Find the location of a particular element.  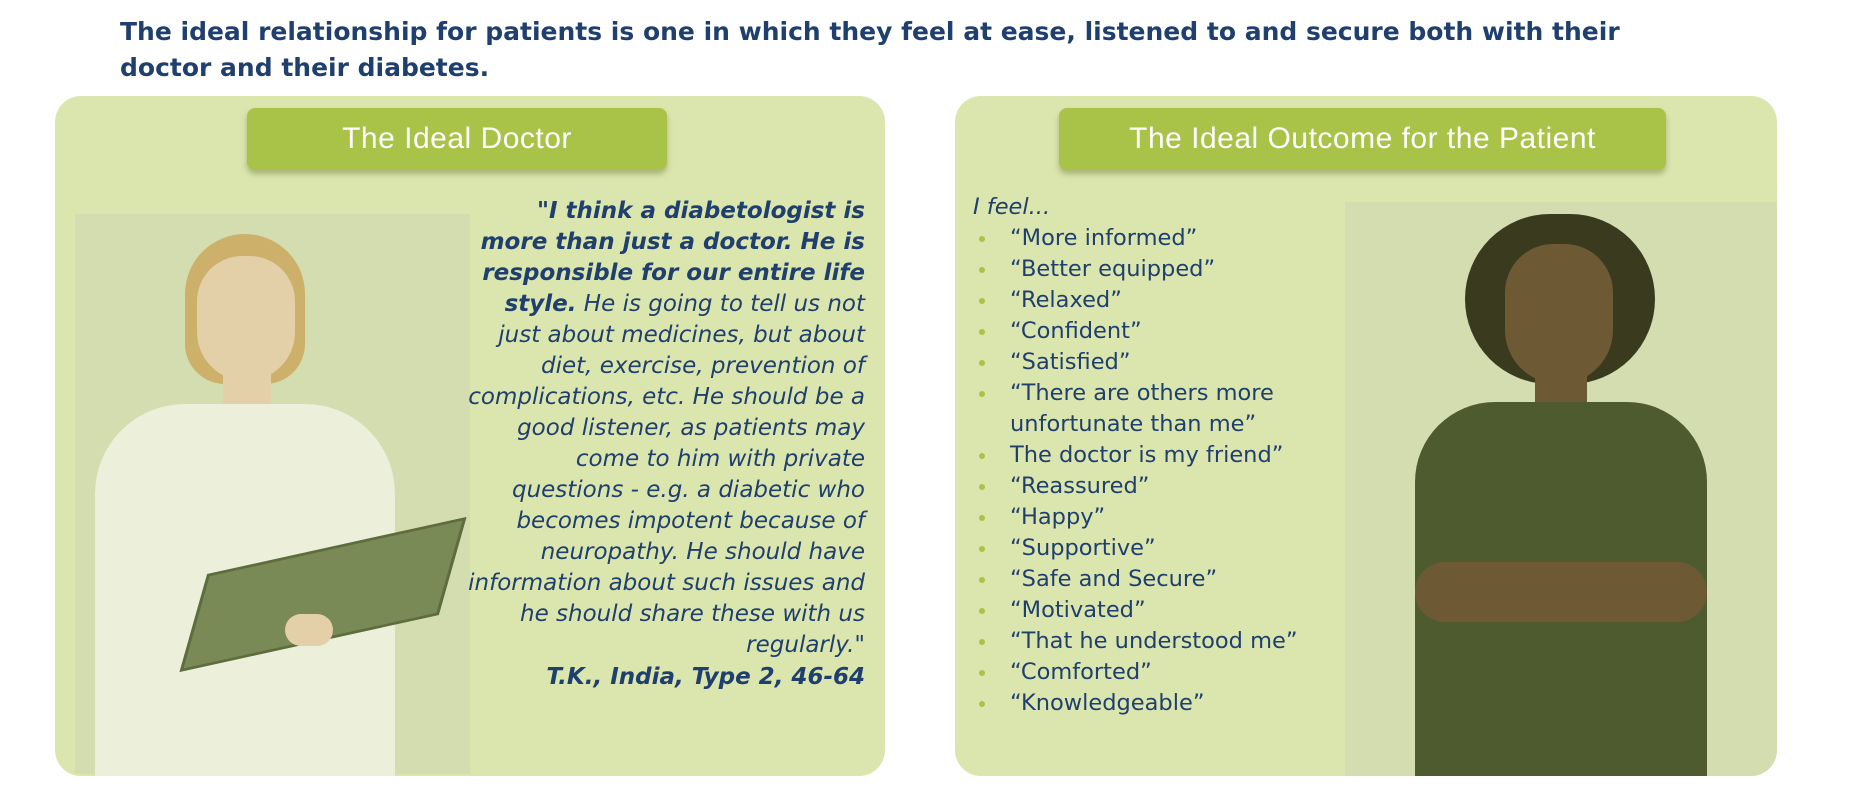

feeling-item: “Supportive” is located at coordinates (1168, 548).